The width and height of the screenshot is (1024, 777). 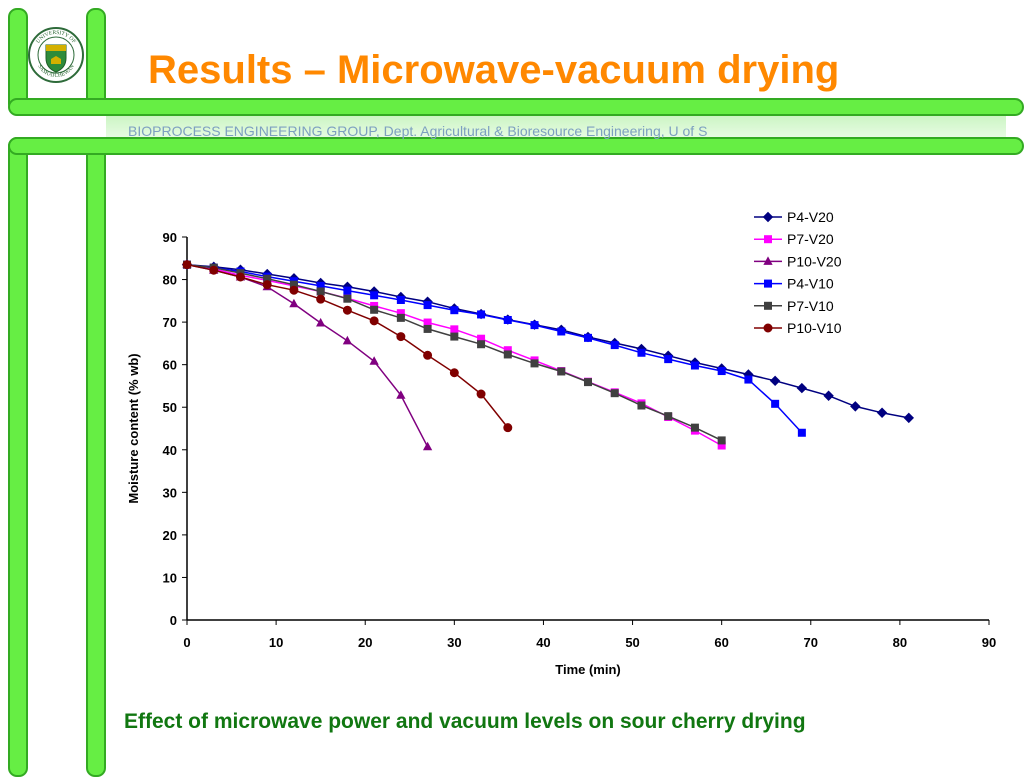 I want to click on legend-entry: P10-V20, so click(x=798, y=261).